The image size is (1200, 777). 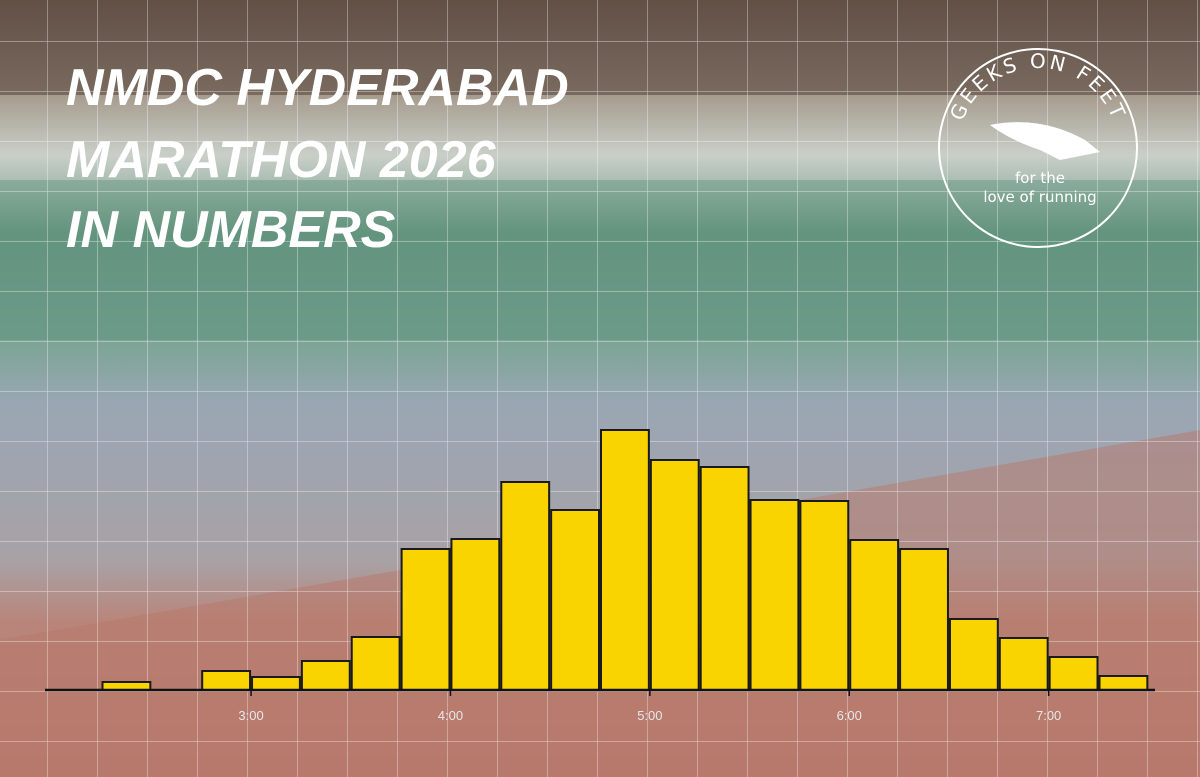 What do you see at coordinates (649, 715) in the screenshot?
I see `x-tick-label: 5:00` at bounding box center [649, 715].